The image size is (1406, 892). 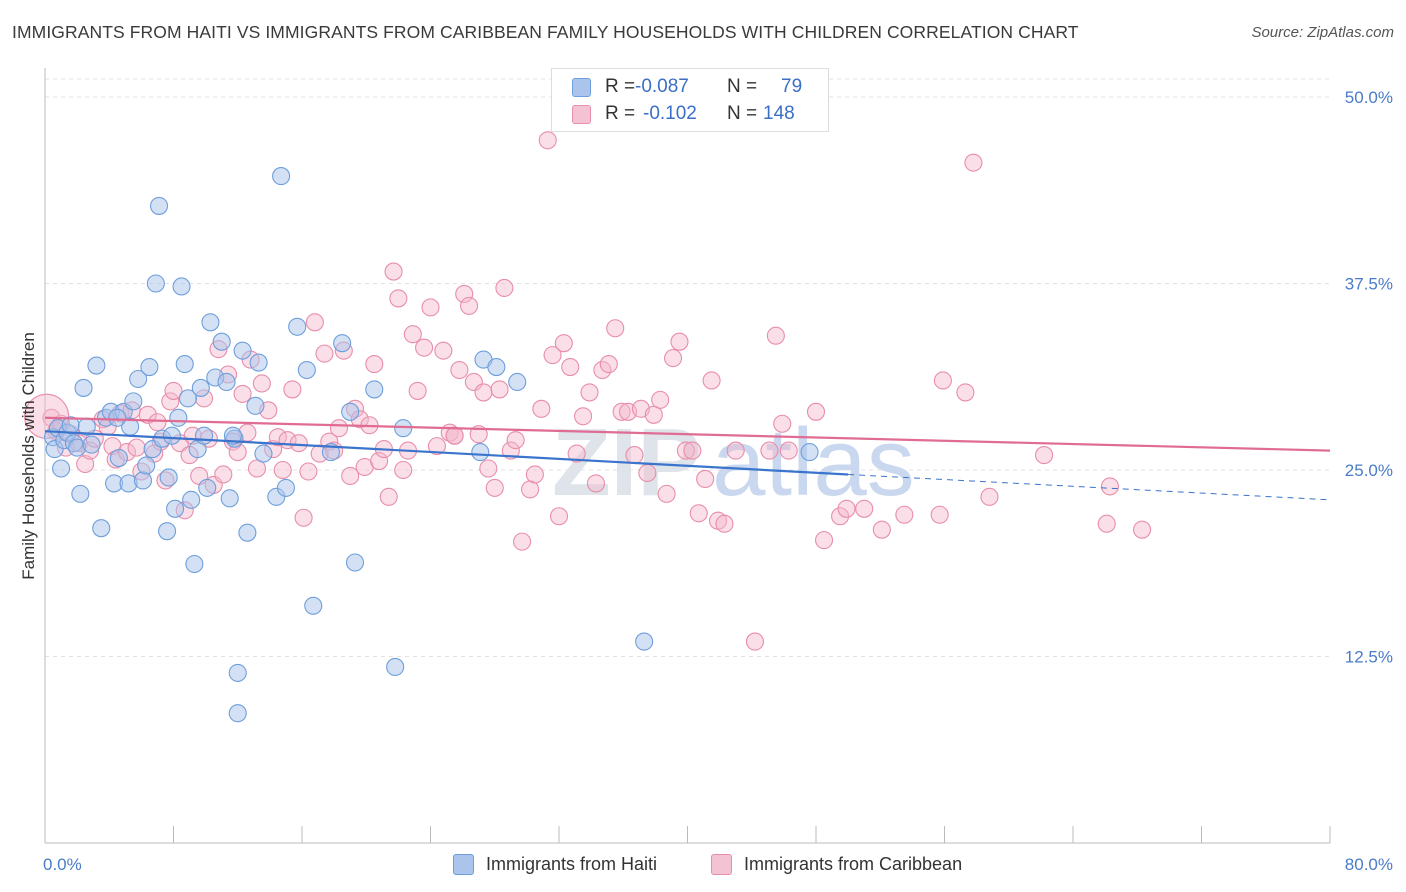 What do you see at coordinates (620, 113) in the screenshot?
I see `caribbean-r-label: R =` at bounding box center [620, 113].